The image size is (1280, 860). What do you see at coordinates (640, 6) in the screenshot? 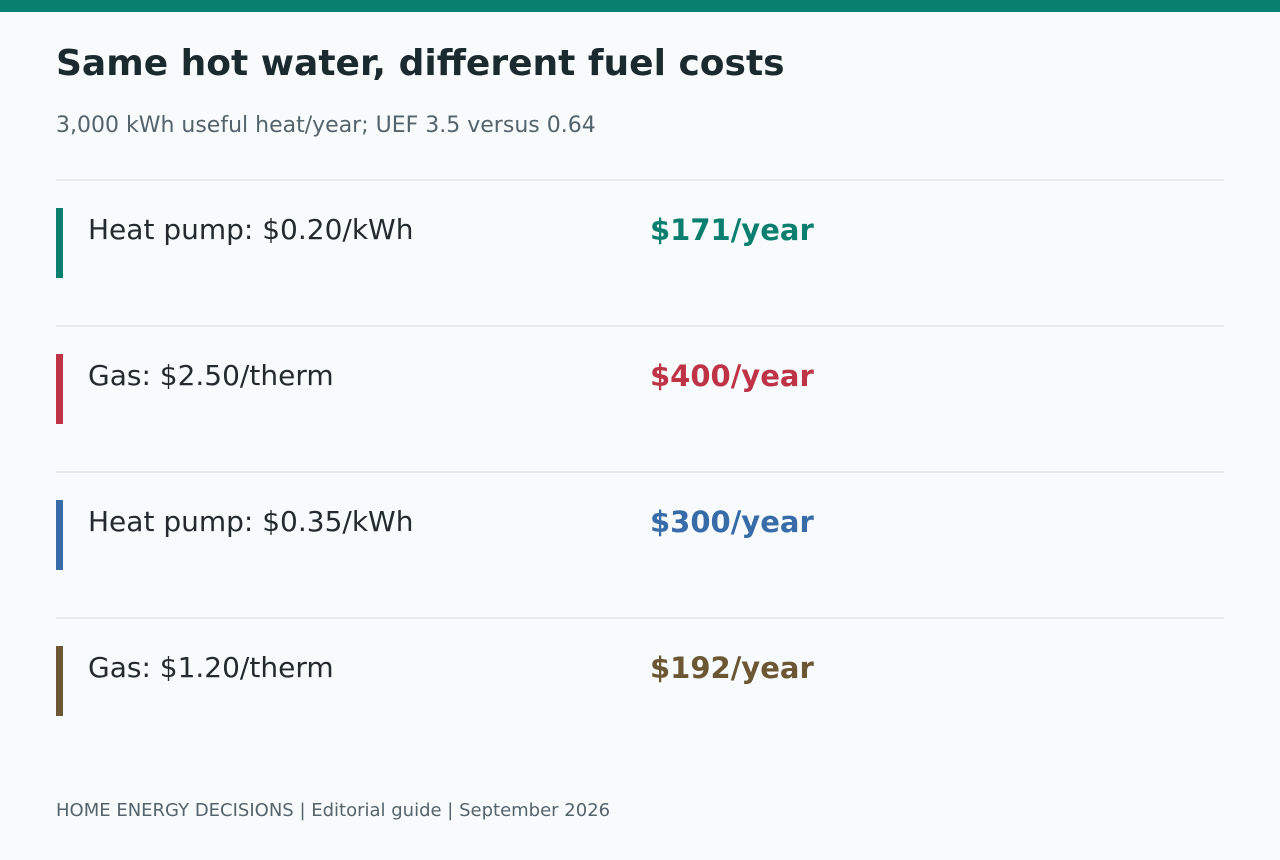
I see `top-accent-bar` at bounding box center [640, 6].